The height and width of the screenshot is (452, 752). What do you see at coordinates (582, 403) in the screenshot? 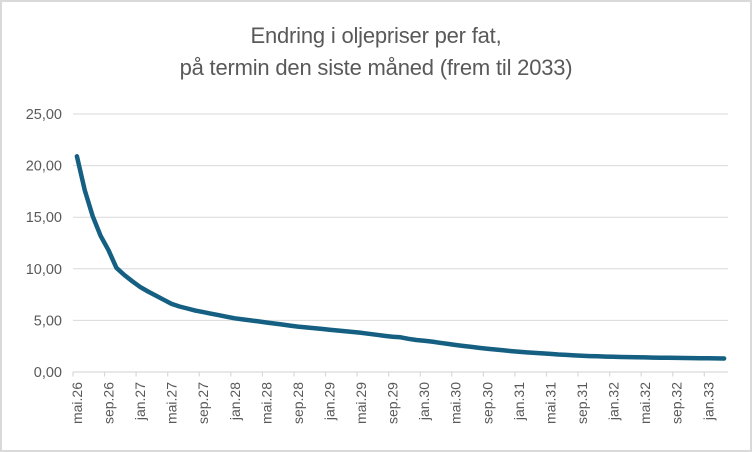
I see `x-axis-tick-label: sep.31` at bounding box center [582, 403].